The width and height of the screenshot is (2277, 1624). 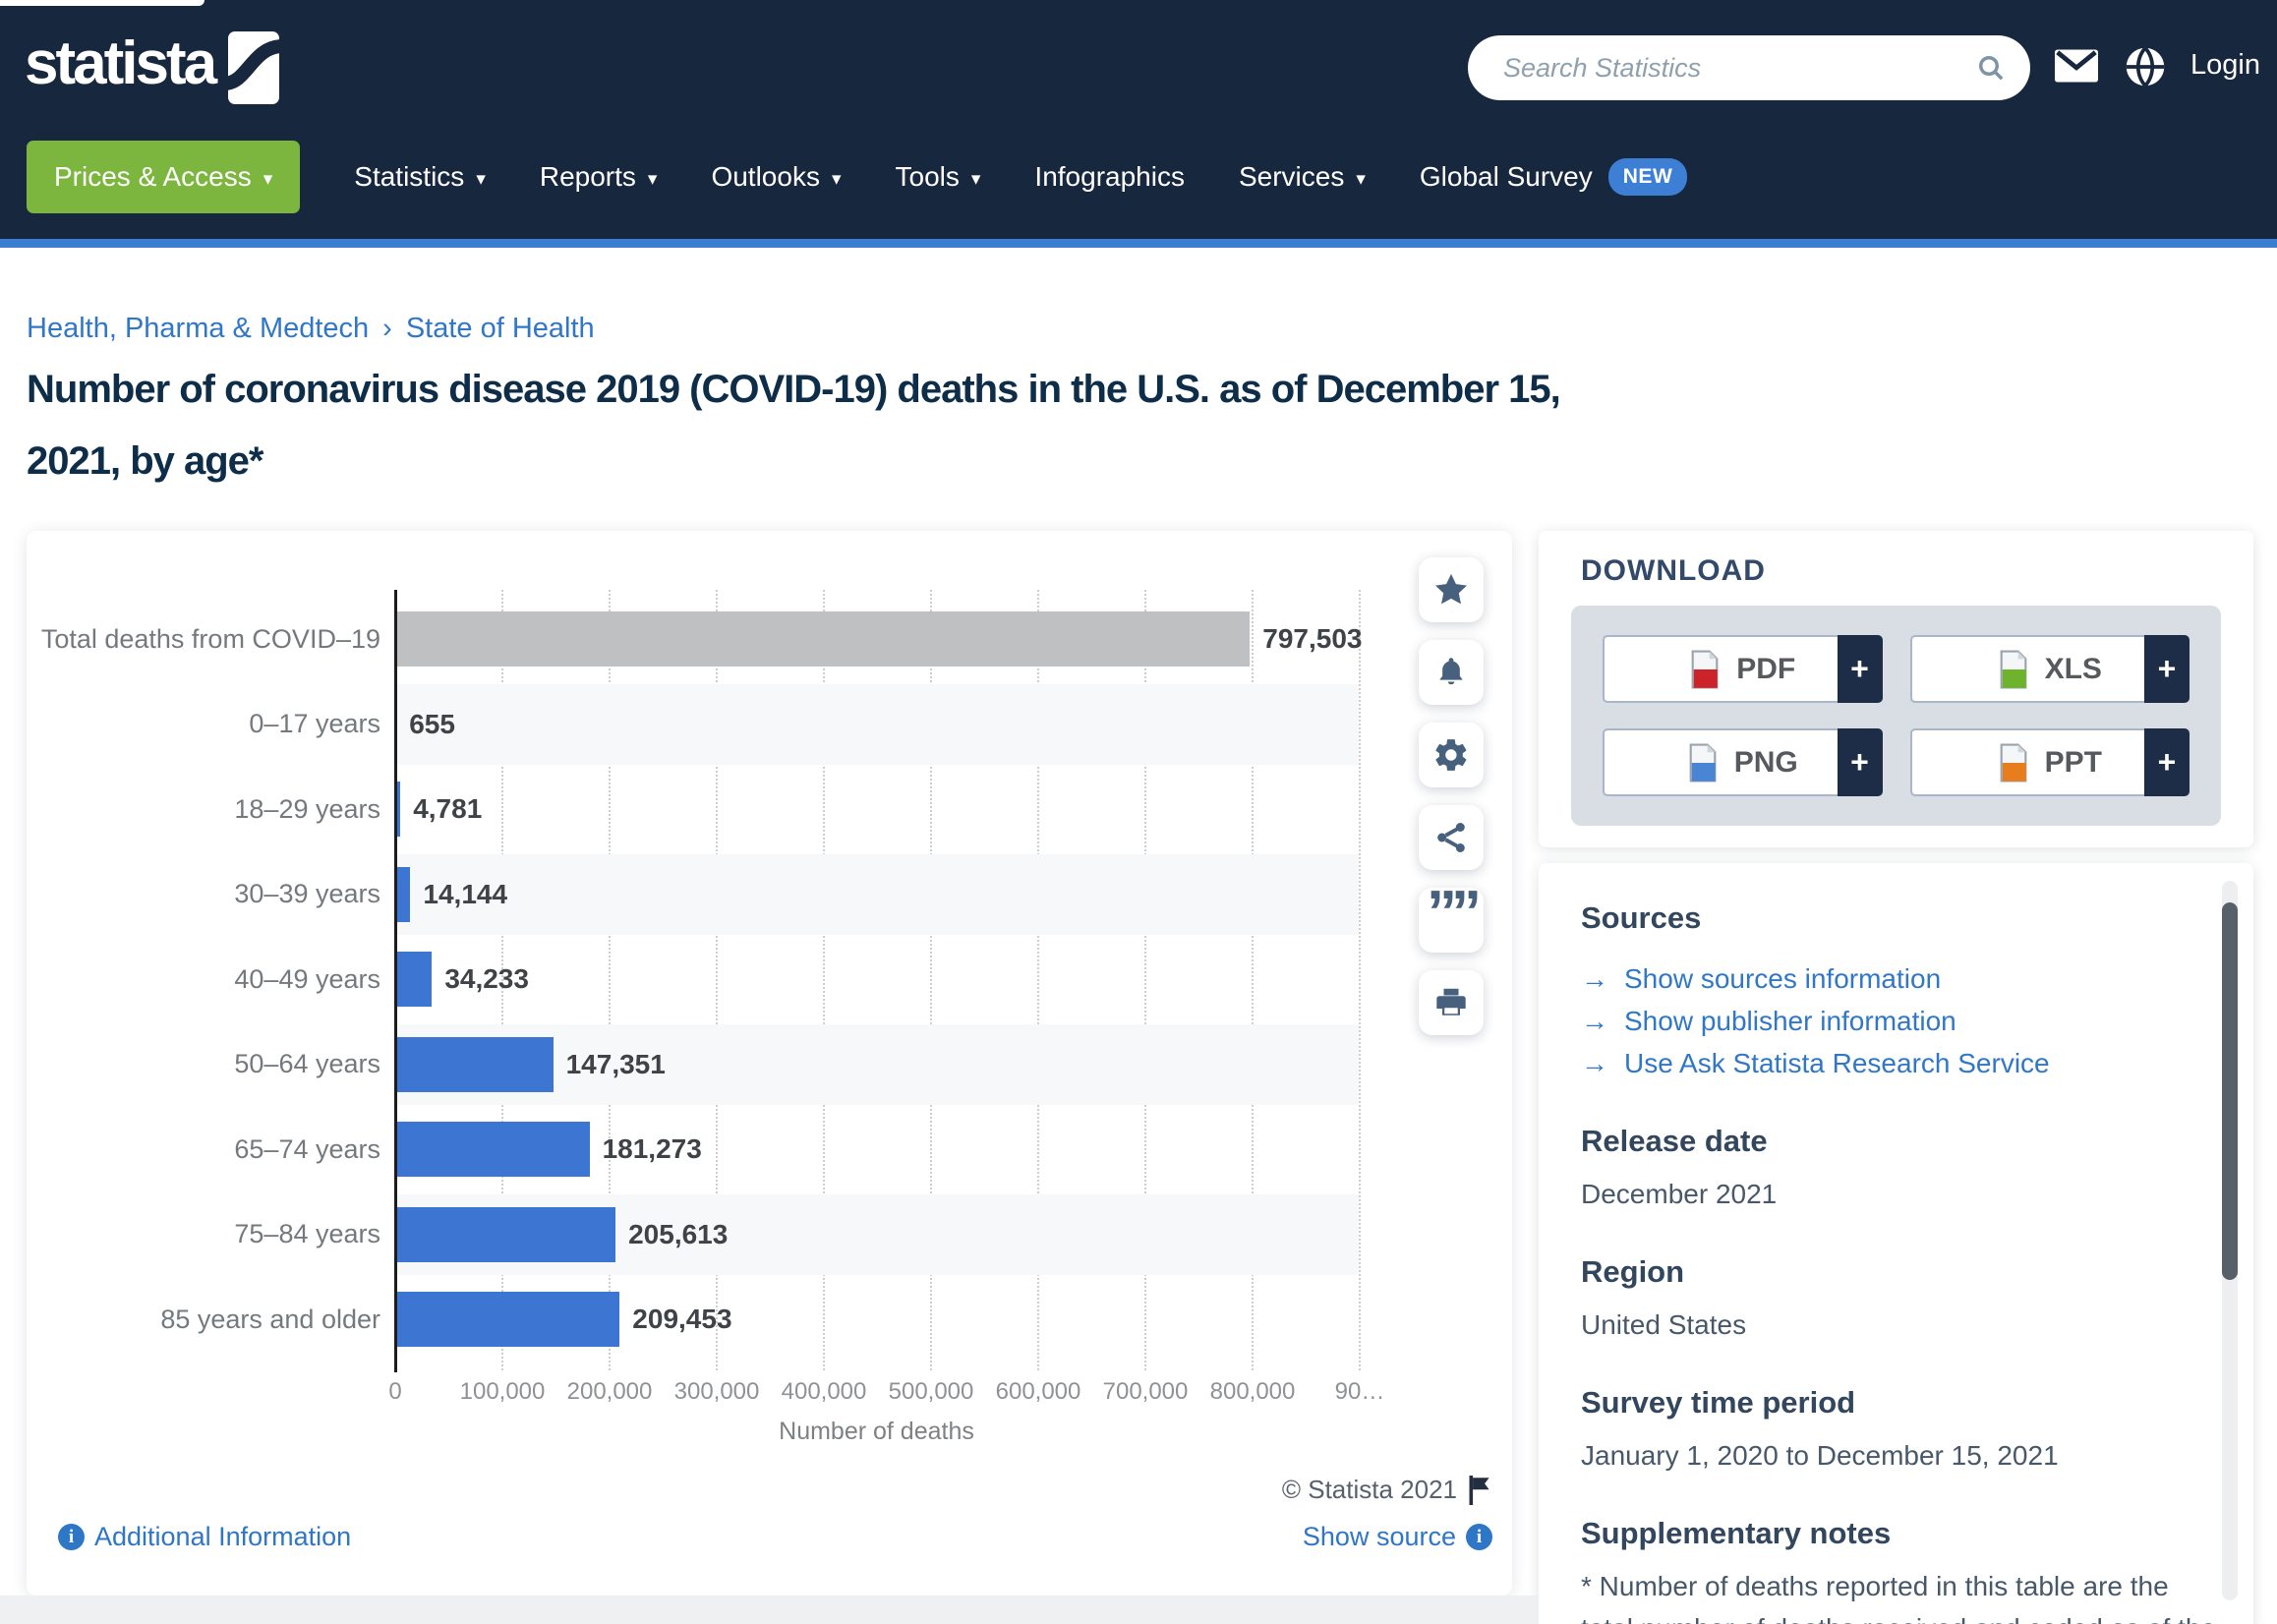 I want to click on nav-item-label: Infographics, so click(x=1109, y=176).